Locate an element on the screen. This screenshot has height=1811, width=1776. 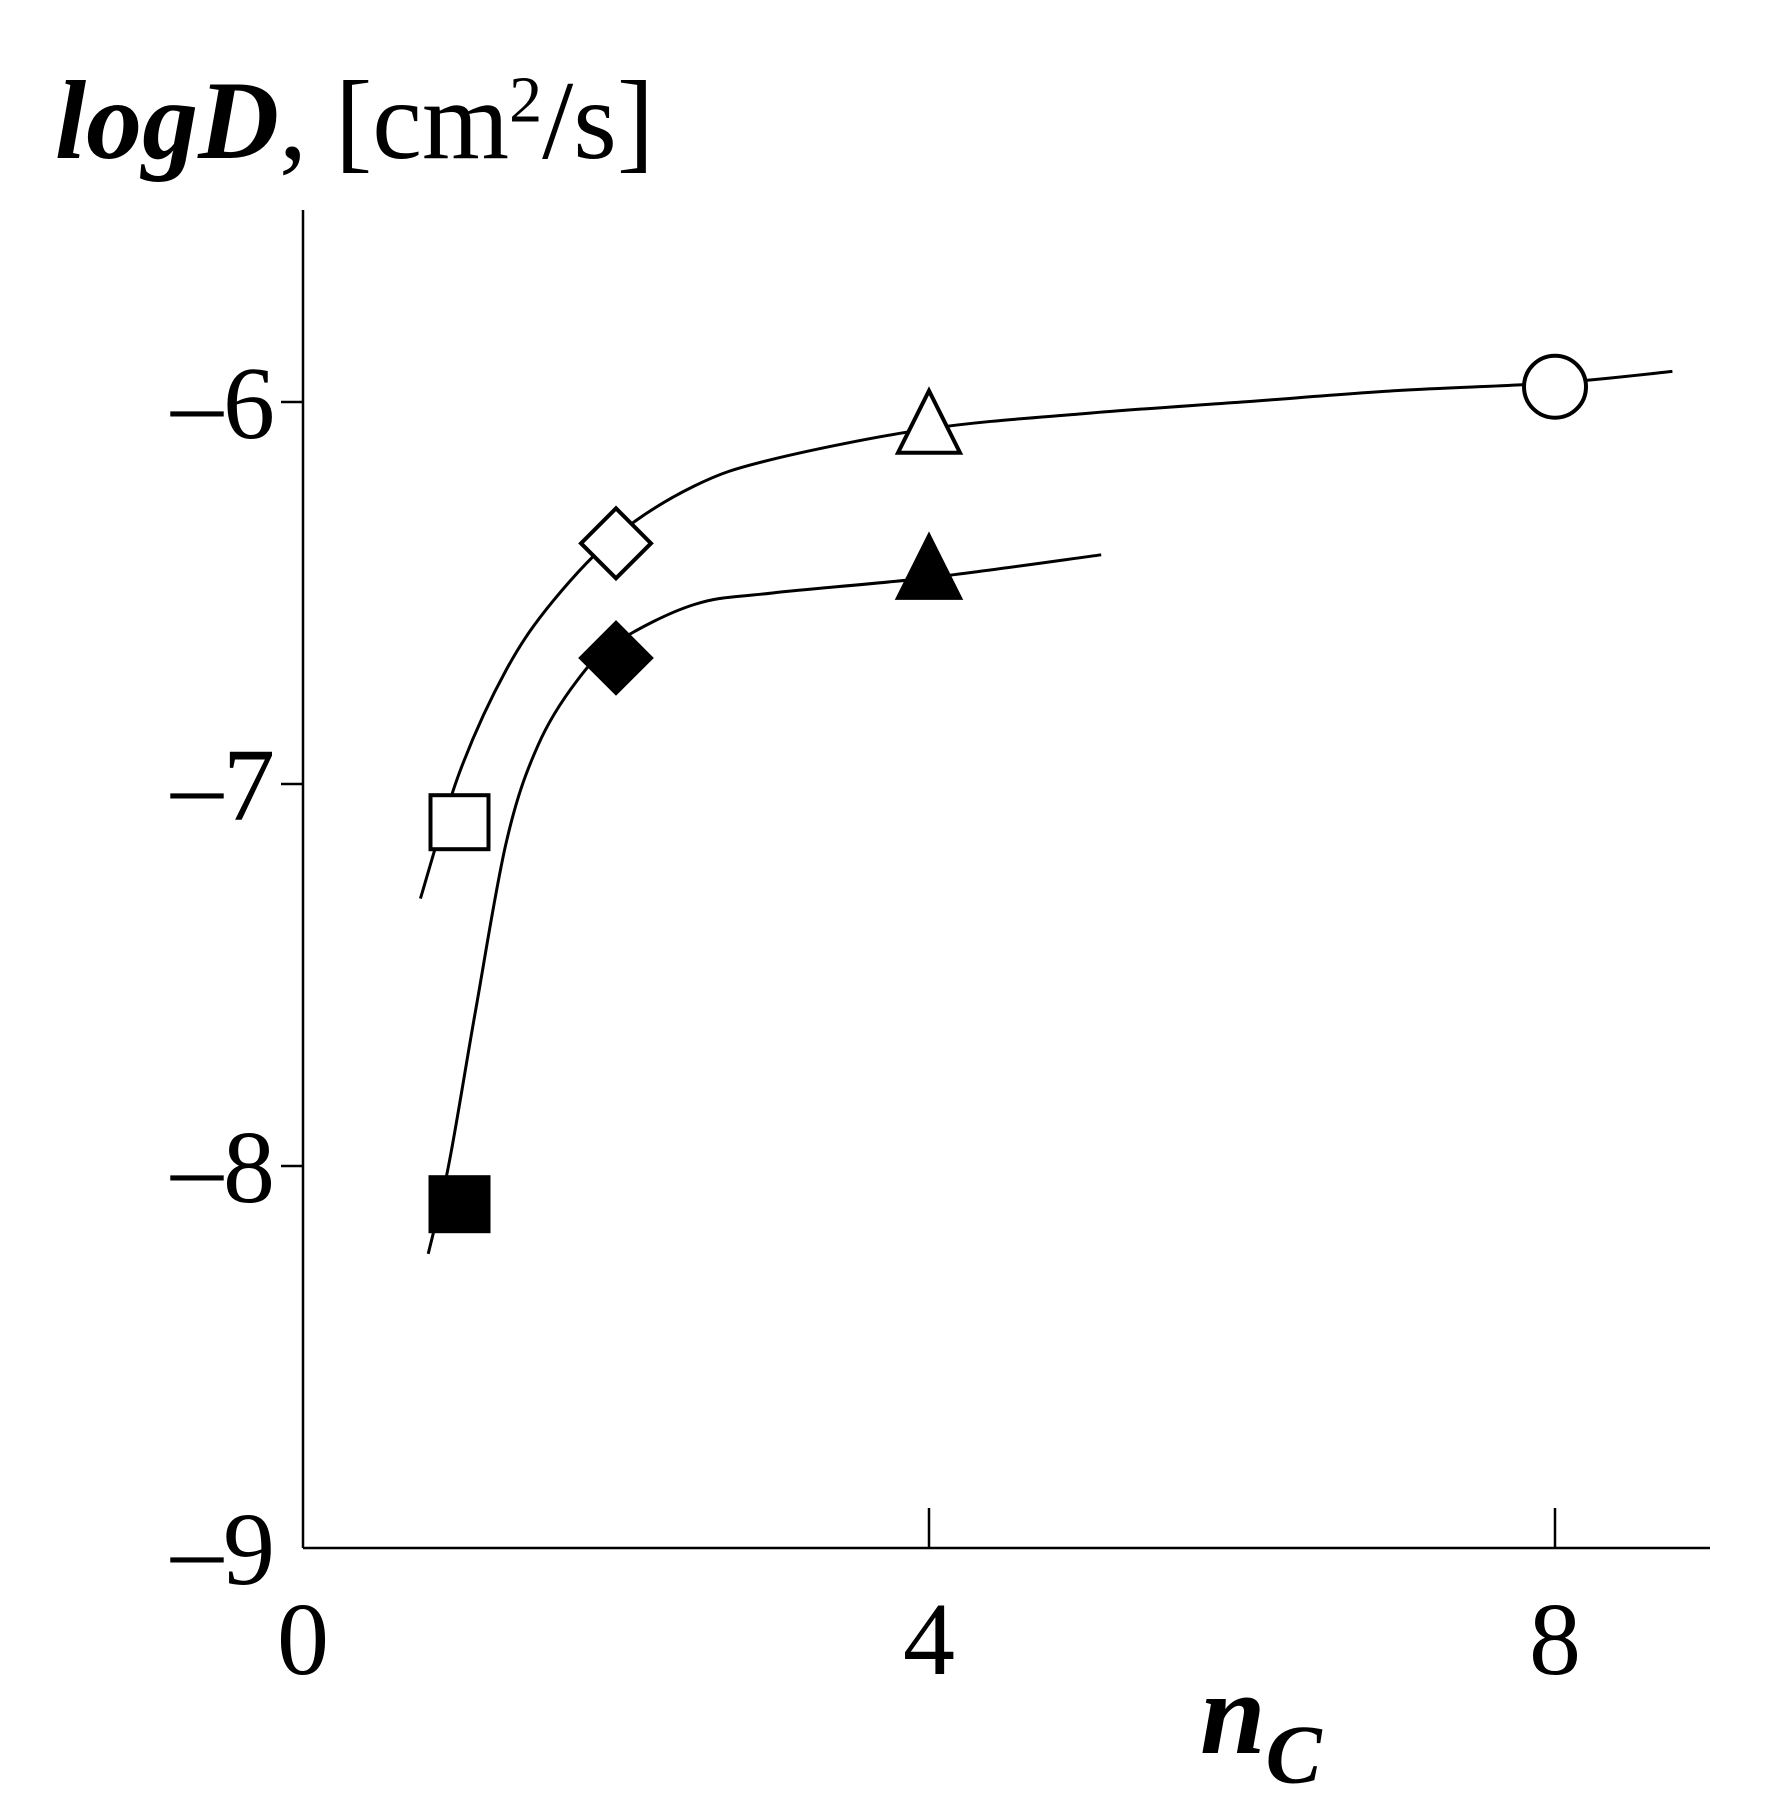
filled-triangle-marker is located at coordinates (929, 565).